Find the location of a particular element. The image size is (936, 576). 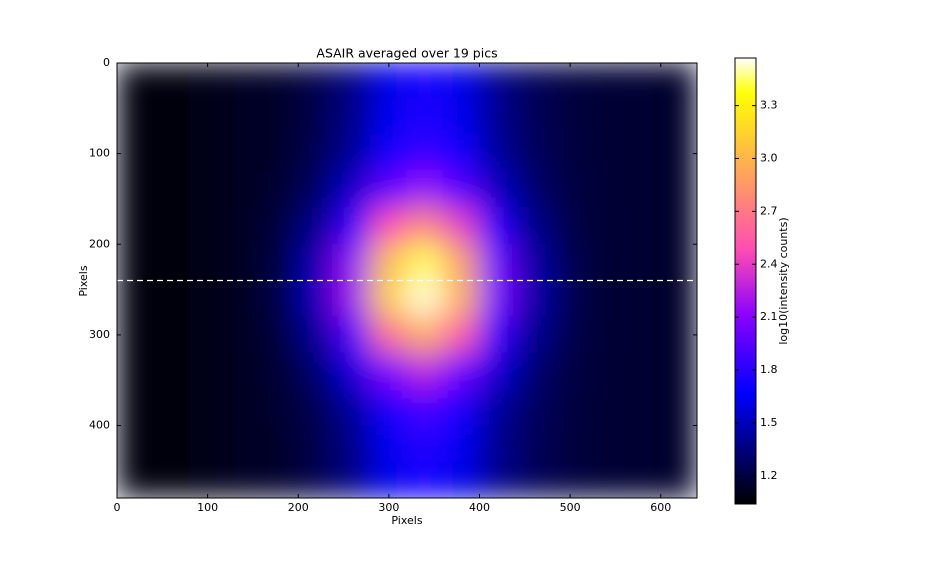

colorbar-tick-label: 2.4 is located at coordinates (769, 263).